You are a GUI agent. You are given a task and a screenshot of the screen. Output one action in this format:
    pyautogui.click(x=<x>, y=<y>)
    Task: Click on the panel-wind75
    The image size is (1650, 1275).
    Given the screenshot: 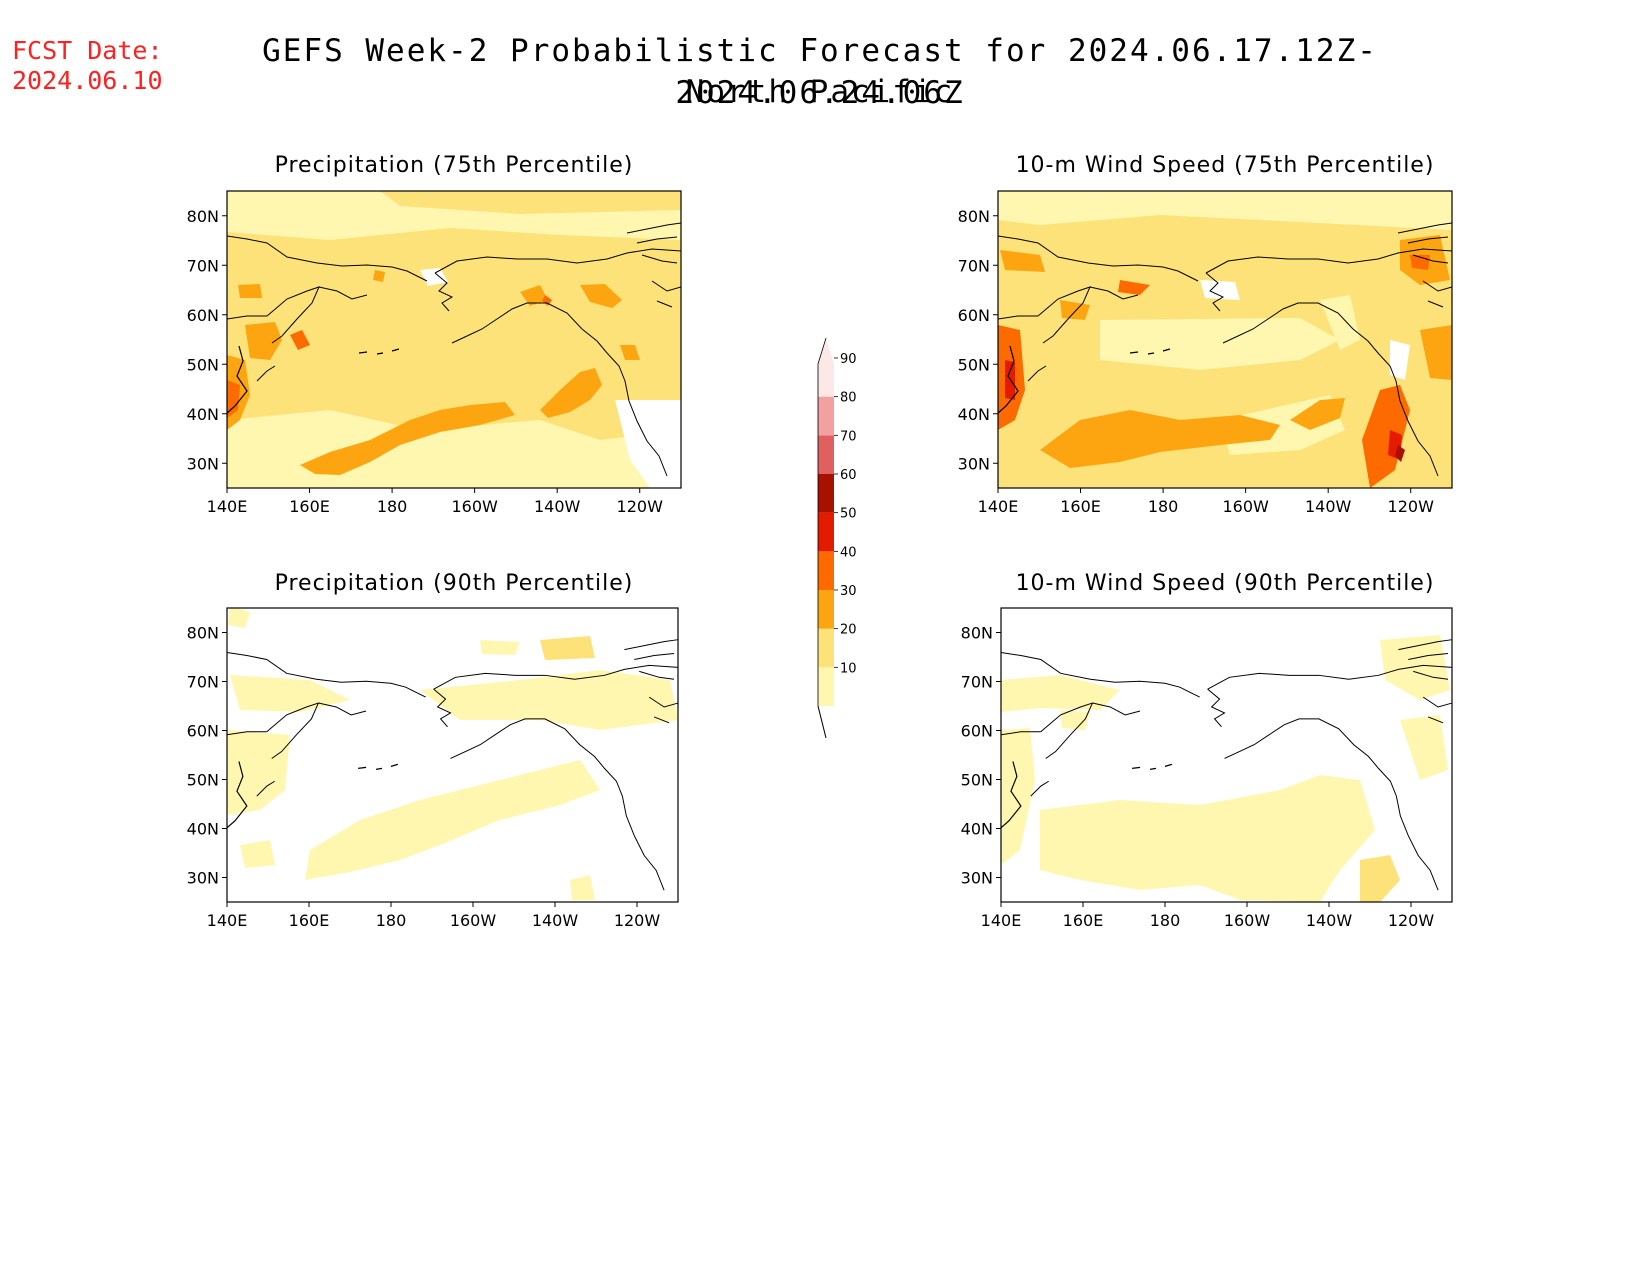 What is the action you would take?
    pyautogui.click(x=1225, y=339)
    